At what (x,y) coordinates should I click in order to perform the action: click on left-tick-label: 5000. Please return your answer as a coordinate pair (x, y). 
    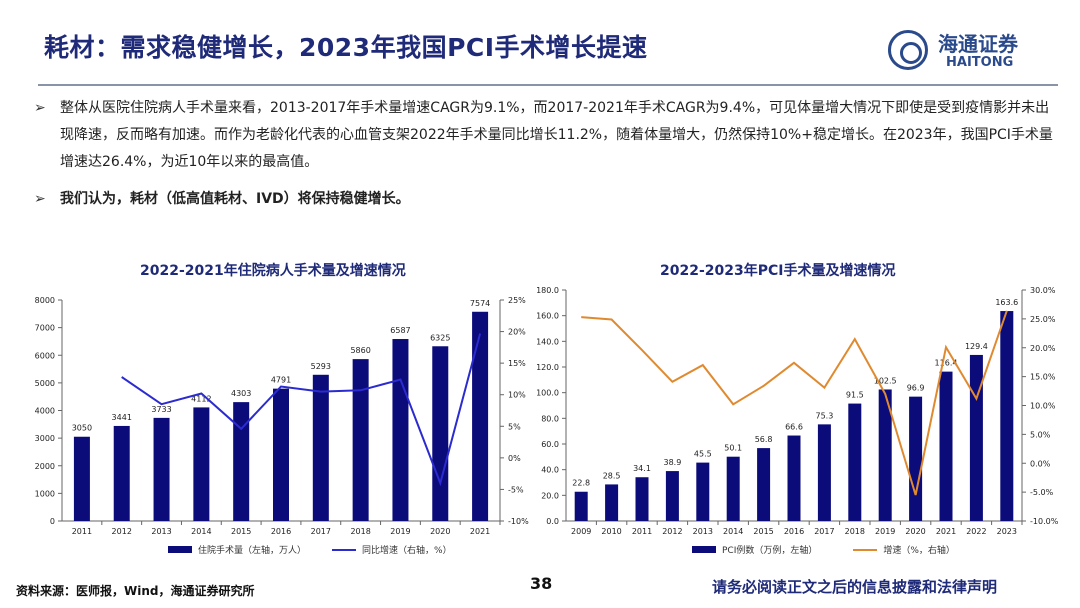
    Looking at the image, I should click on (45, 383).